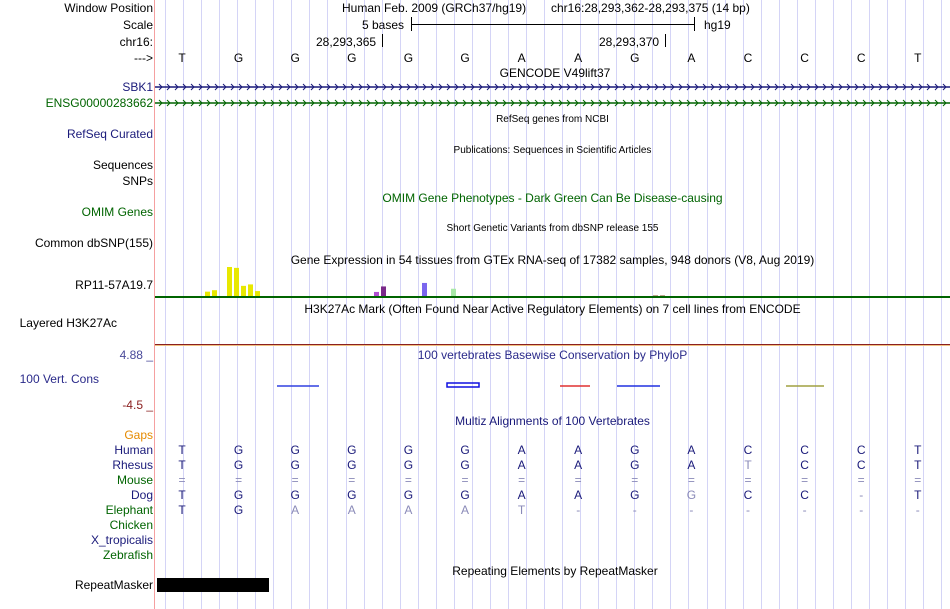 This screenshot has width=950, height=609. Describe the element at coordinates (465, 58) in the screenshot. I see `base-letter: G` at that location.